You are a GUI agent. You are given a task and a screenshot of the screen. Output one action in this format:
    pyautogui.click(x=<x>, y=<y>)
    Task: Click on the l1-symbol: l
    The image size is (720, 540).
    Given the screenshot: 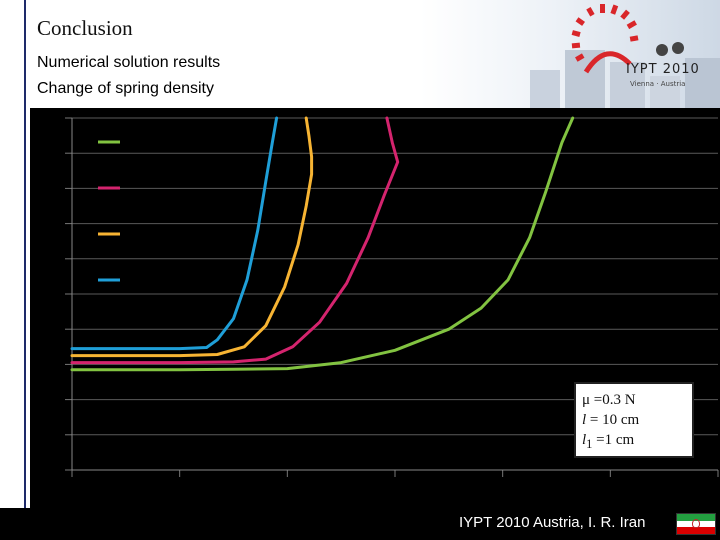 What is the action you would take?
    pyautogui.click(x=584, y=440)
    